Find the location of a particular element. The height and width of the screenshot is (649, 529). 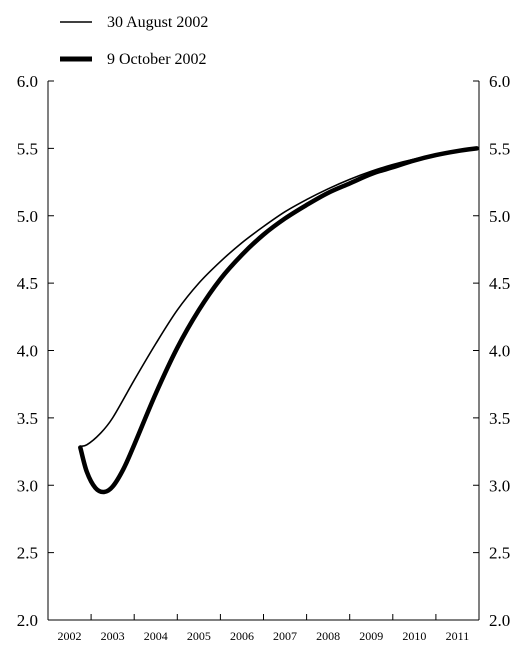

x-tick-label: 2004 is located at coordinates (156, 636).